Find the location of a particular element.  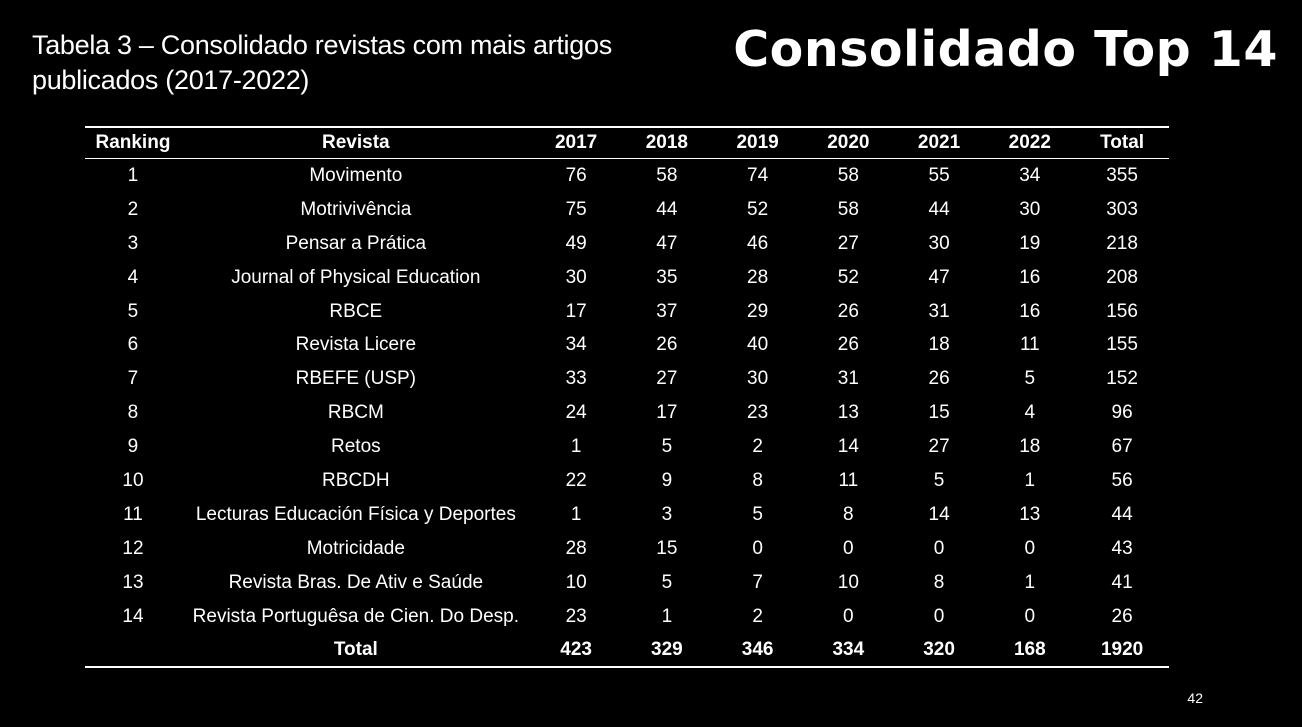

cell-y2020: 58 is located at coordinates (848, 175).